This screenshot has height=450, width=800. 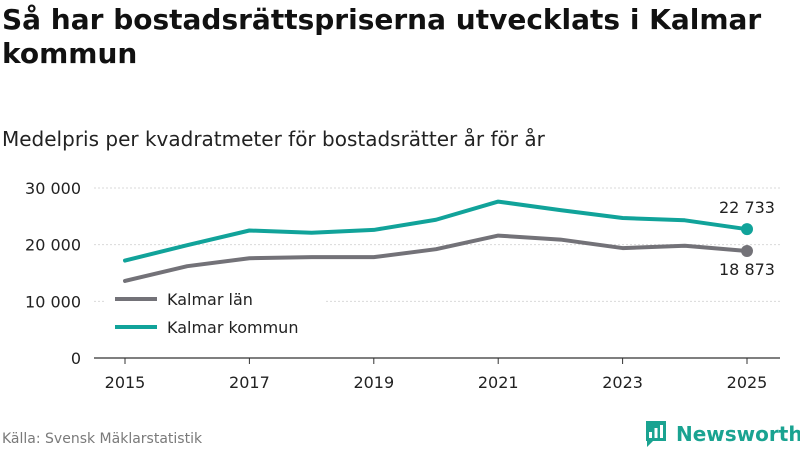 I want to click on x-axis-ticks: 2015 2017 2019 2021 2023 2025, so click(x=436, y=375).